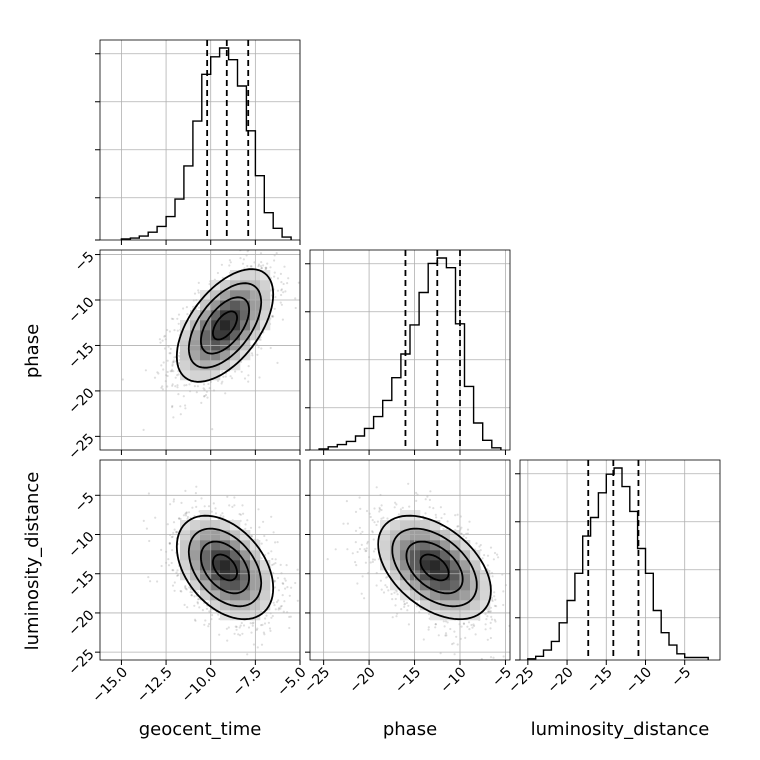  Describe the element at coordinates (620, 729) in the screenshot. I see `xlabel-luminosity-distance: luminosity_distance` at that location.